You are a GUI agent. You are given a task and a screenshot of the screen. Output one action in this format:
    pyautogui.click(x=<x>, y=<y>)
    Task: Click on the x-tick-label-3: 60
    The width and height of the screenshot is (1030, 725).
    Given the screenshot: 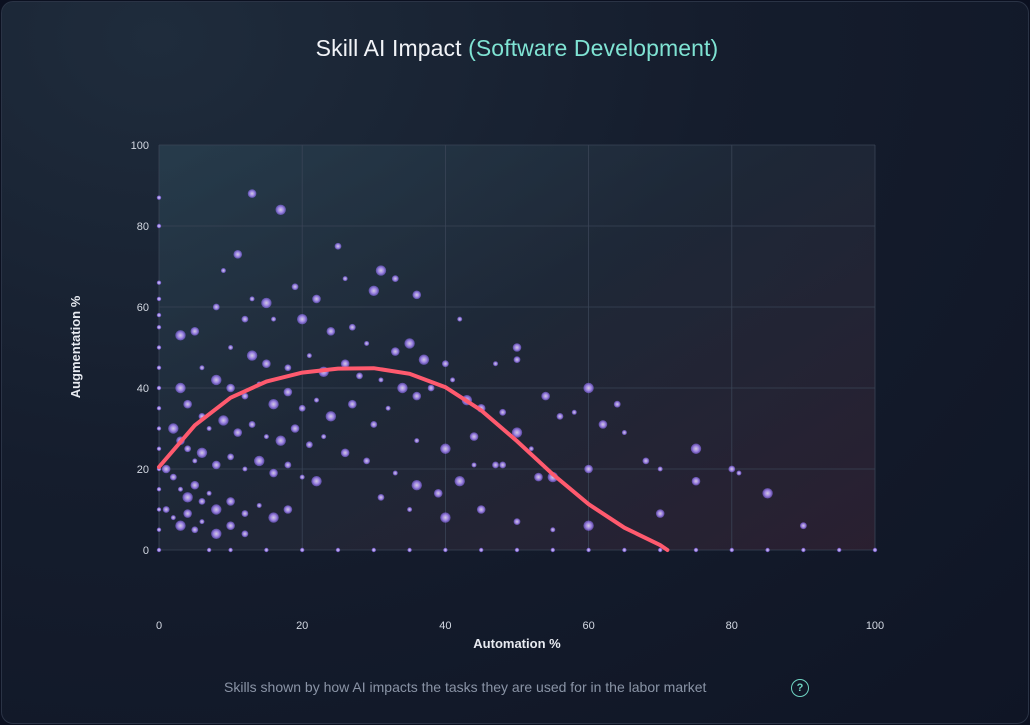 What is the action you would take?
    pyautogui.click(x=588, y=626)
    